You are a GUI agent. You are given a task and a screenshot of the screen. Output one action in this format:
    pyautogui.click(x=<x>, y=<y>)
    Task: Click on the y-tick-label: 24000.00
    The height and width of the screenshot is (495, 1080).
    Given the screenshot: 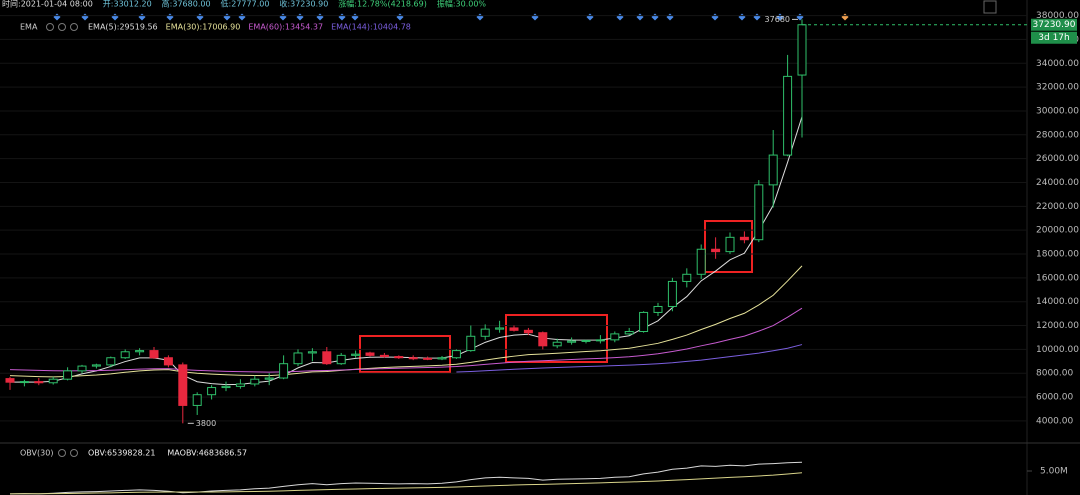 What is the action you would take?
    pyautogui.click(x=1057, y=183)
    